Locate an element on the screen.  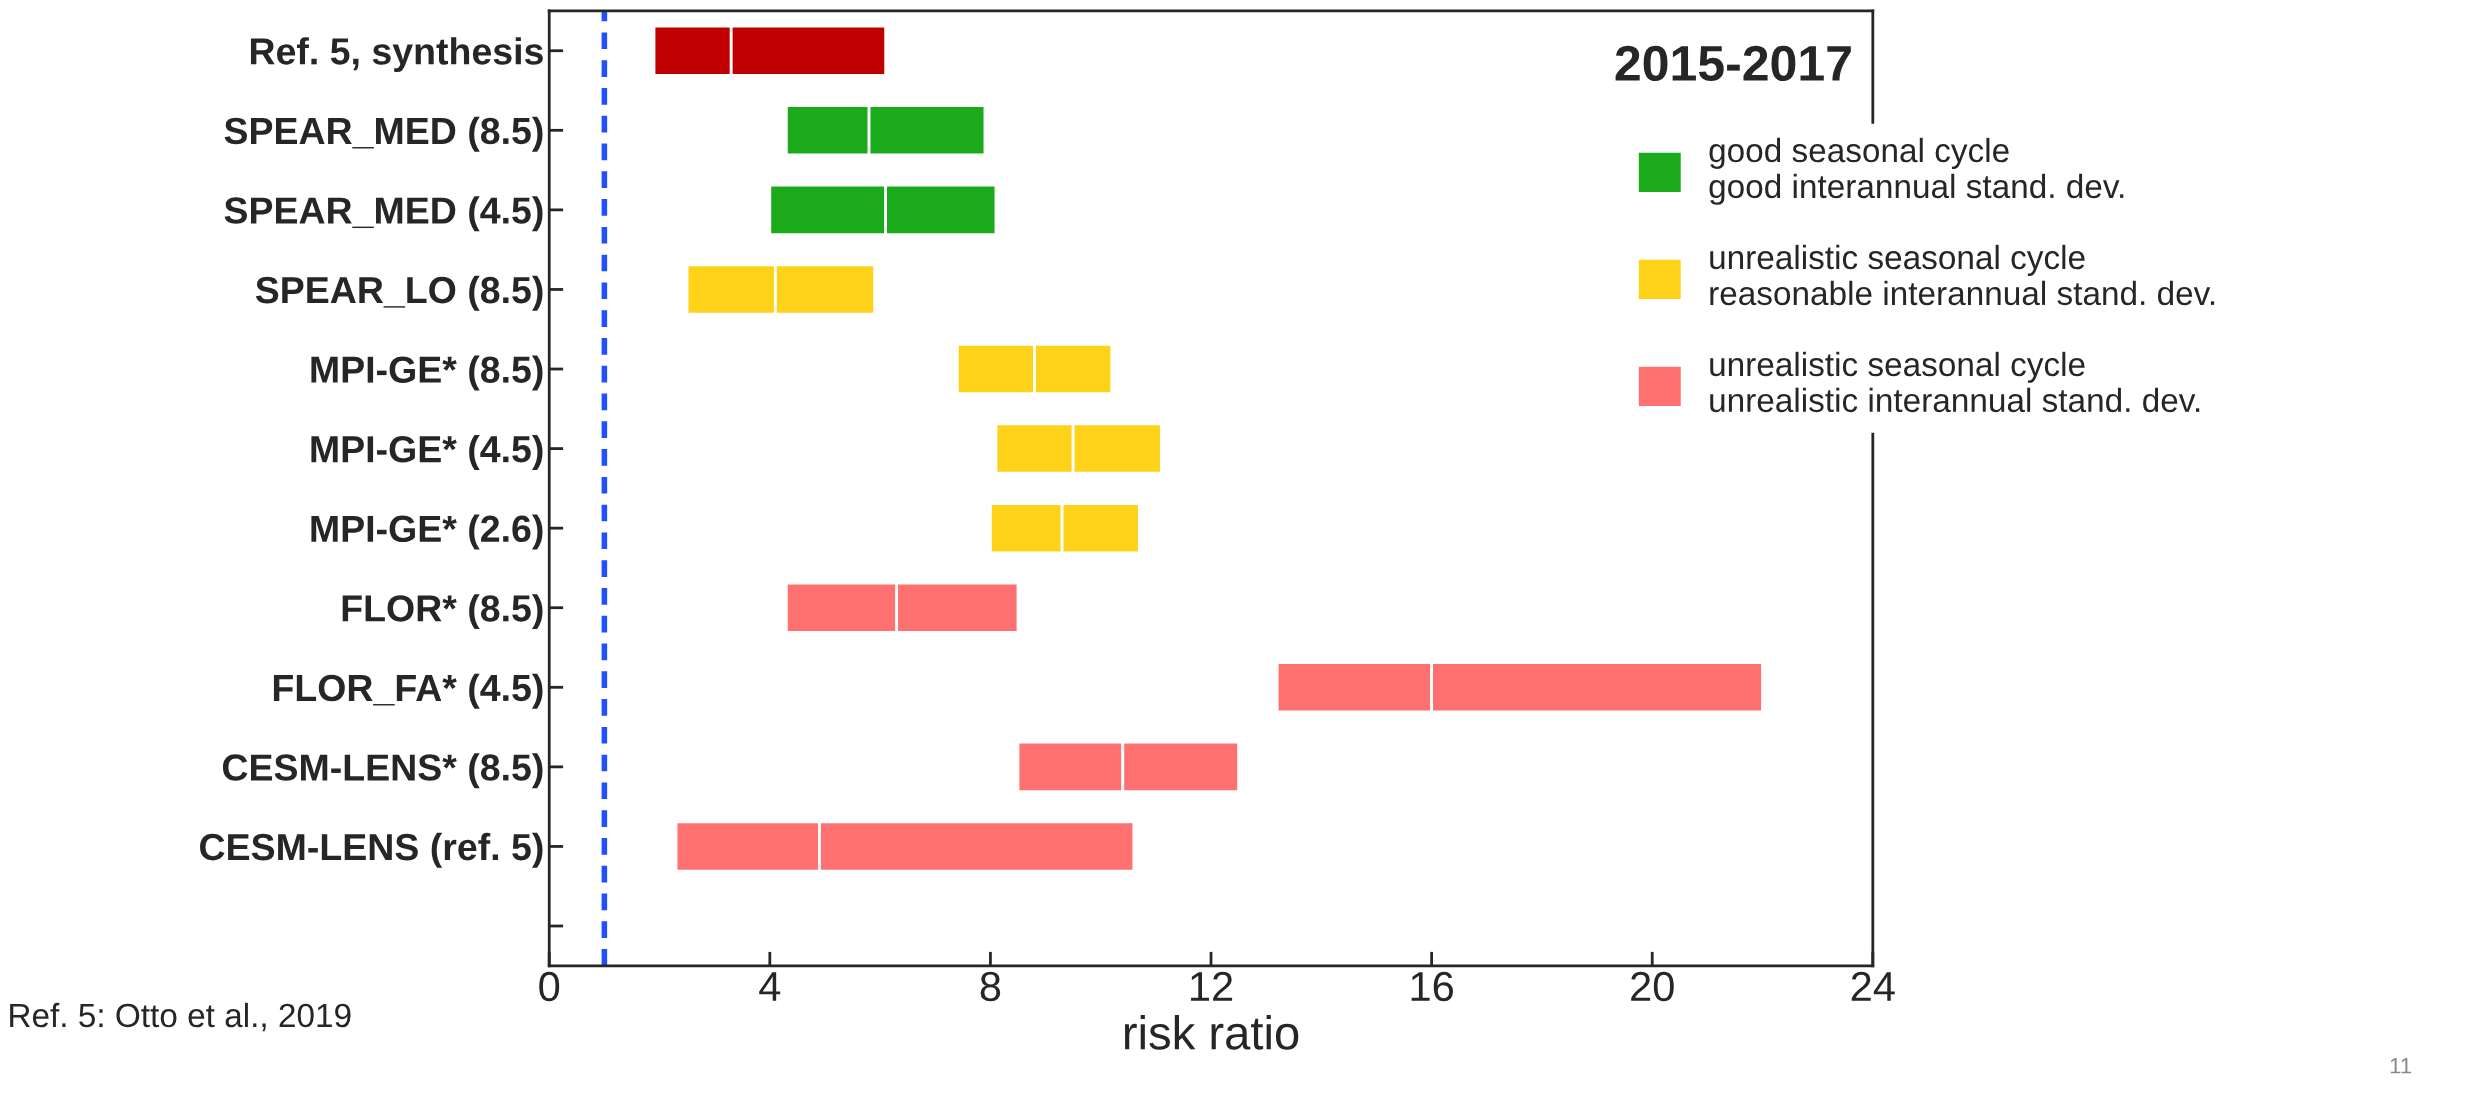
x-tick-label: 8 is located at coordinates (990, 986).